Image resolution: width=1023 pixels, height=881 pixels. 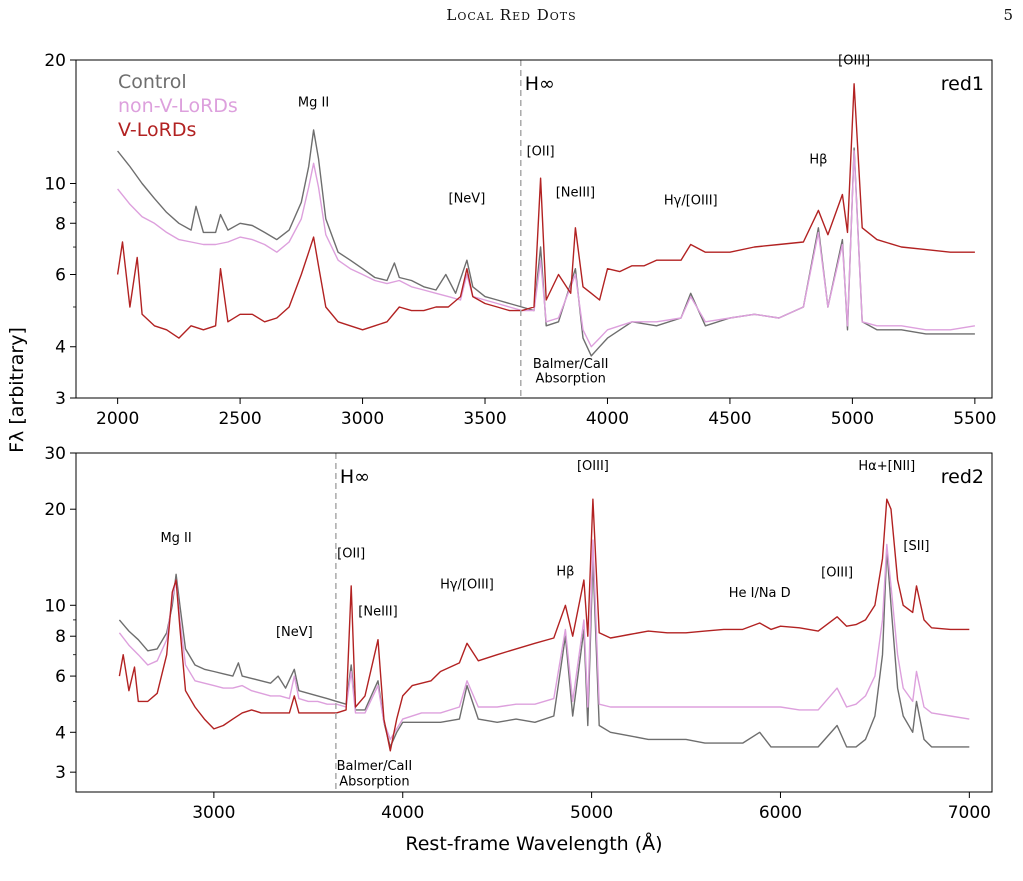 What do you see at coordinates (178, 106) in the screenshot?
I see `legend-entry-non-v-lords: non-V-LoRDs` at bounding box center [178, 106].